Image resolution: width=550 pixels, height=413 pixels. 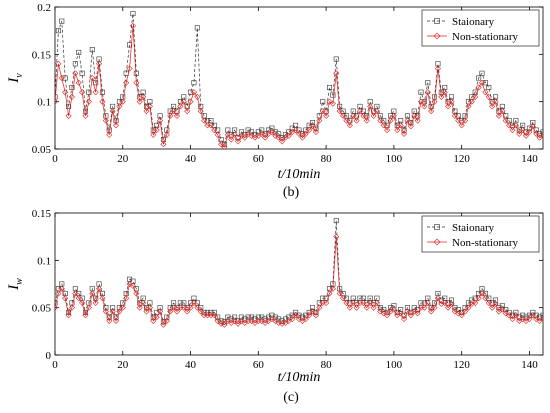 I want to click on y-axis-label-sub: w, so click(x=19, y=281).